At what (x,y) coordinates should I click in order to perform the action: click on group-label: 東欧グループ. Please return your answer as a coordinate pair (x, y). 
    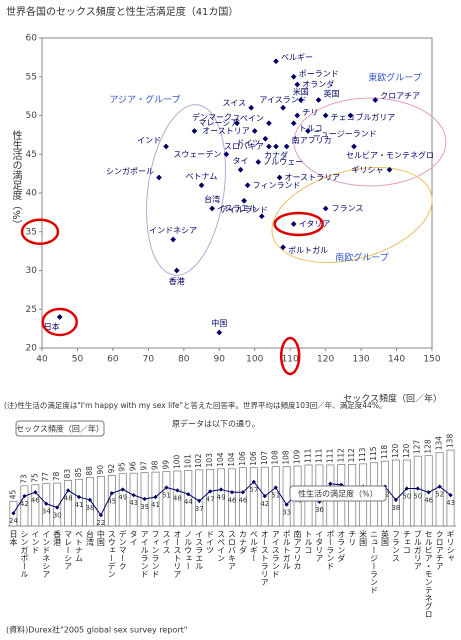
    Looking at the image, I should click on (394, 78).